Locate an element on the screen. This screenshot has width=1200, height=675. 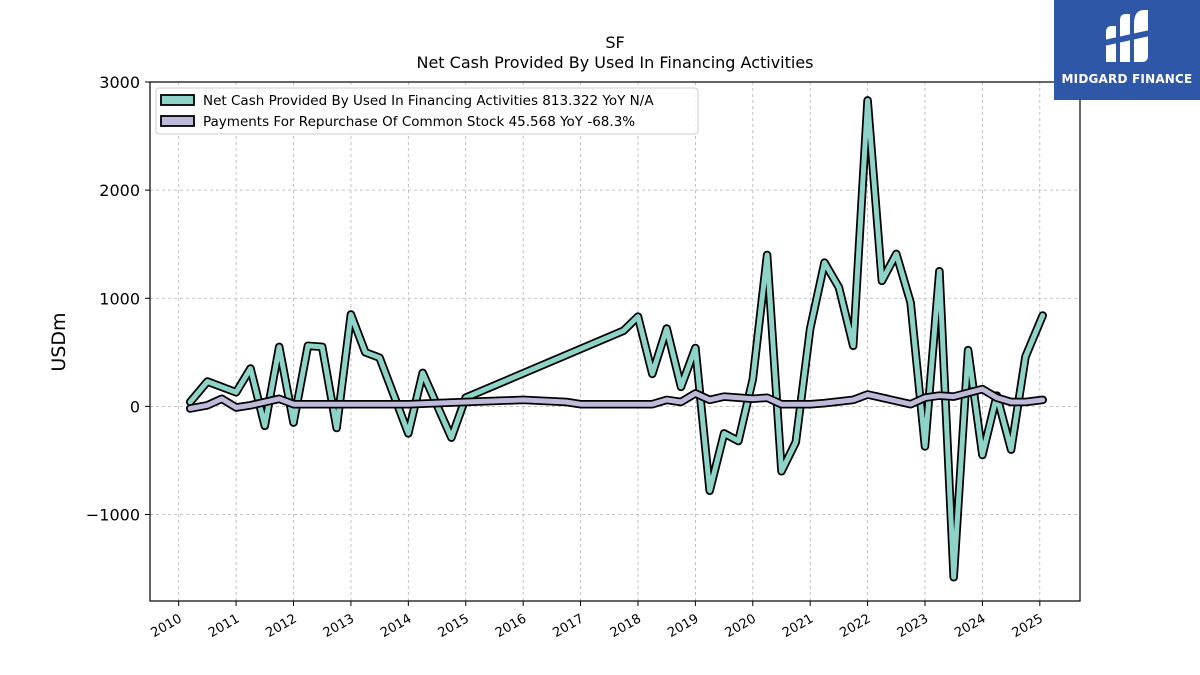
y-tick-label: 1000 is located at coordinates (119, 298).